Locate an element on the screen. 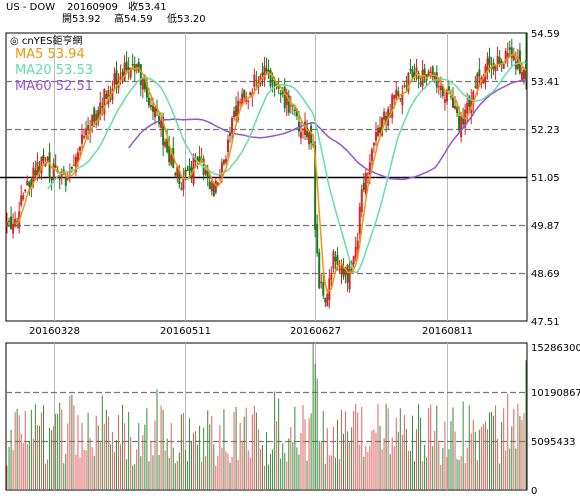 This screenshot has width=580, height=500. high-label: 高54.59 is located at coordinates (133, 19).